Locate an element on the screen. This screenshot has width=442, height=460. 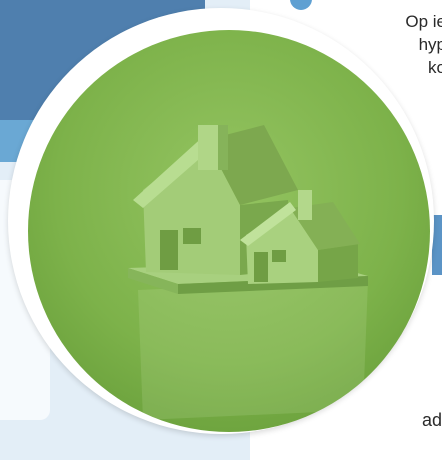
text-line: Op ie is located at coordinates (423, 21).